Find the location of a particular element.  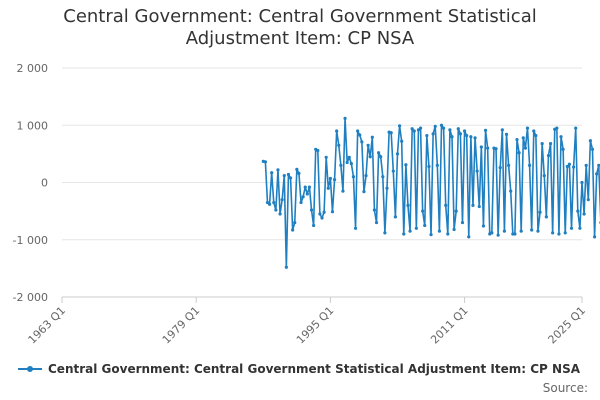

legend-swatch-icon is located at coordinates (30, 369).